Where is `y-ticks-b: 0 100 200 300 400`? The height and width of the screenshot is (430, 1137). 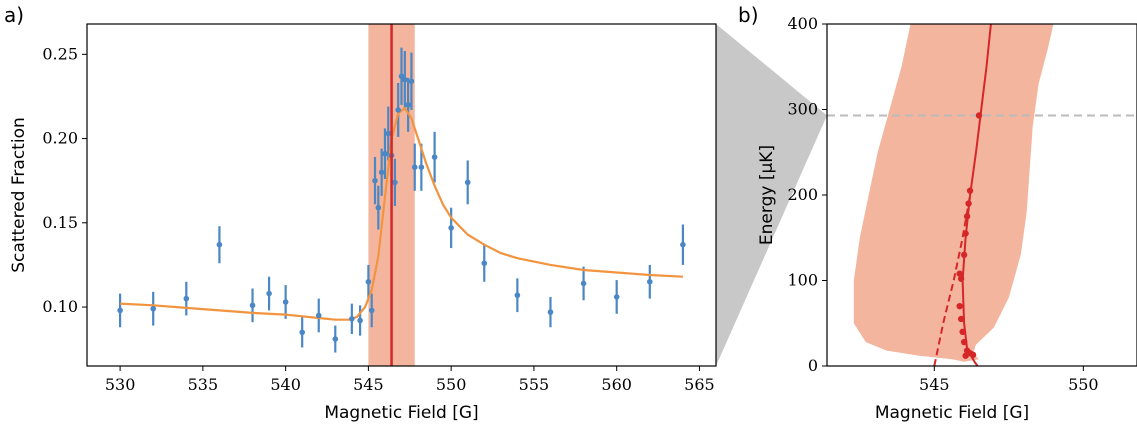
y-ticks-b: 0 100 200 300 400 is located at coordinates (807, 194).